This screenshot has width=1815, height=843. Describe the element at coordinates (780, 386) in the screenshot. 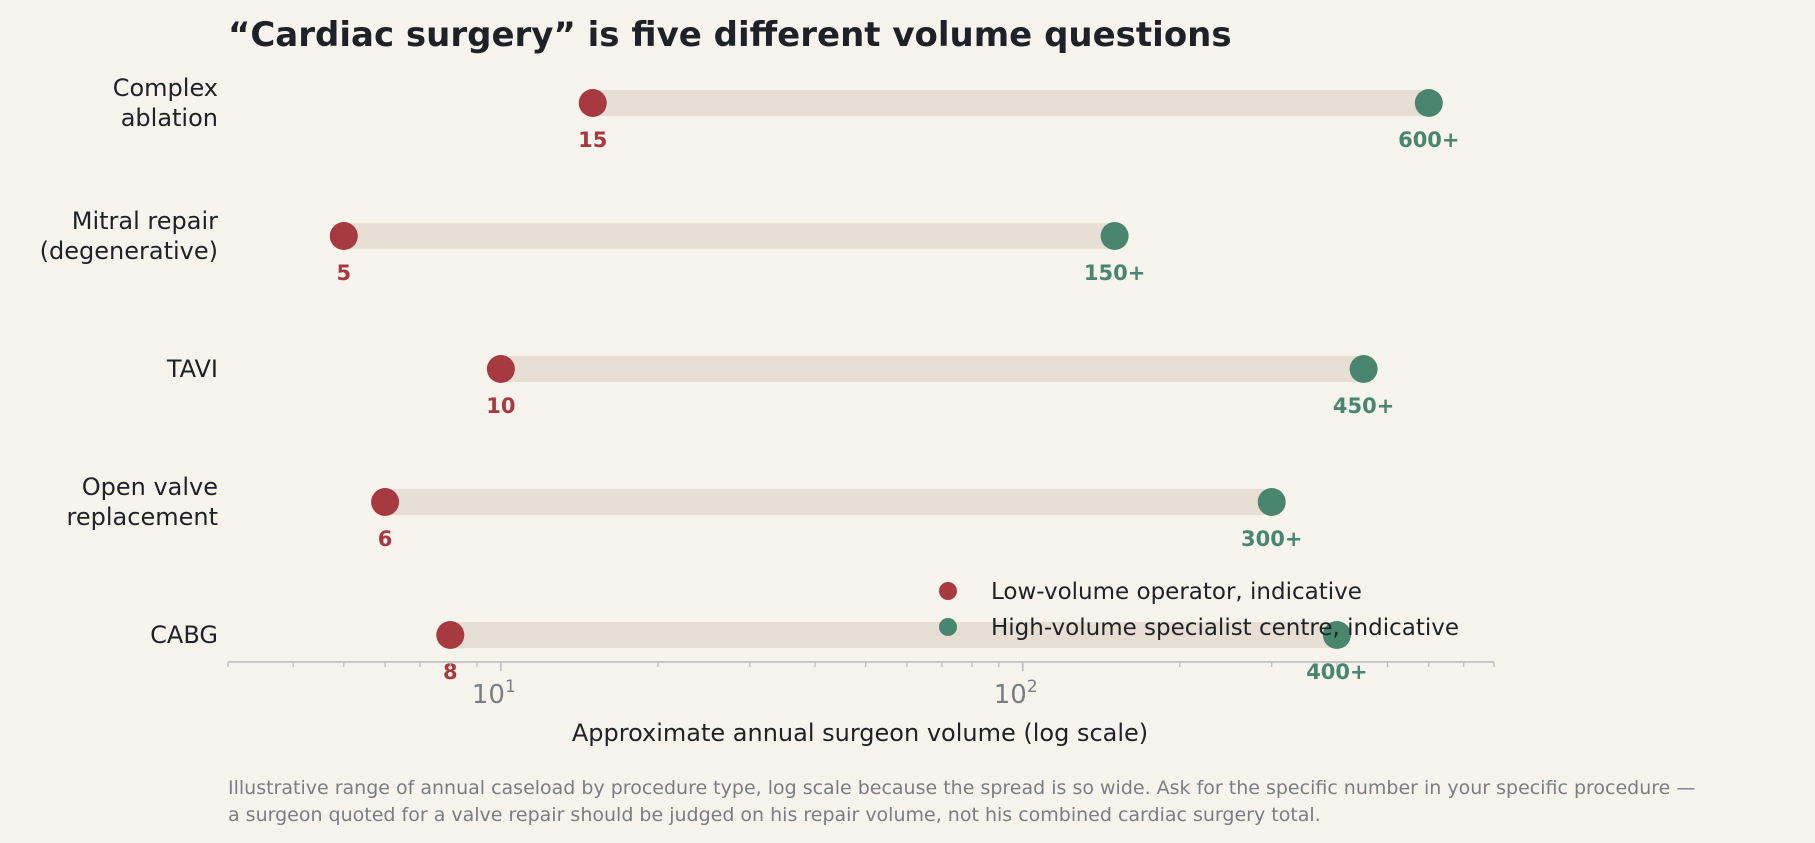

I see `dumbbell-row: TAVI 10 450+` at that location.